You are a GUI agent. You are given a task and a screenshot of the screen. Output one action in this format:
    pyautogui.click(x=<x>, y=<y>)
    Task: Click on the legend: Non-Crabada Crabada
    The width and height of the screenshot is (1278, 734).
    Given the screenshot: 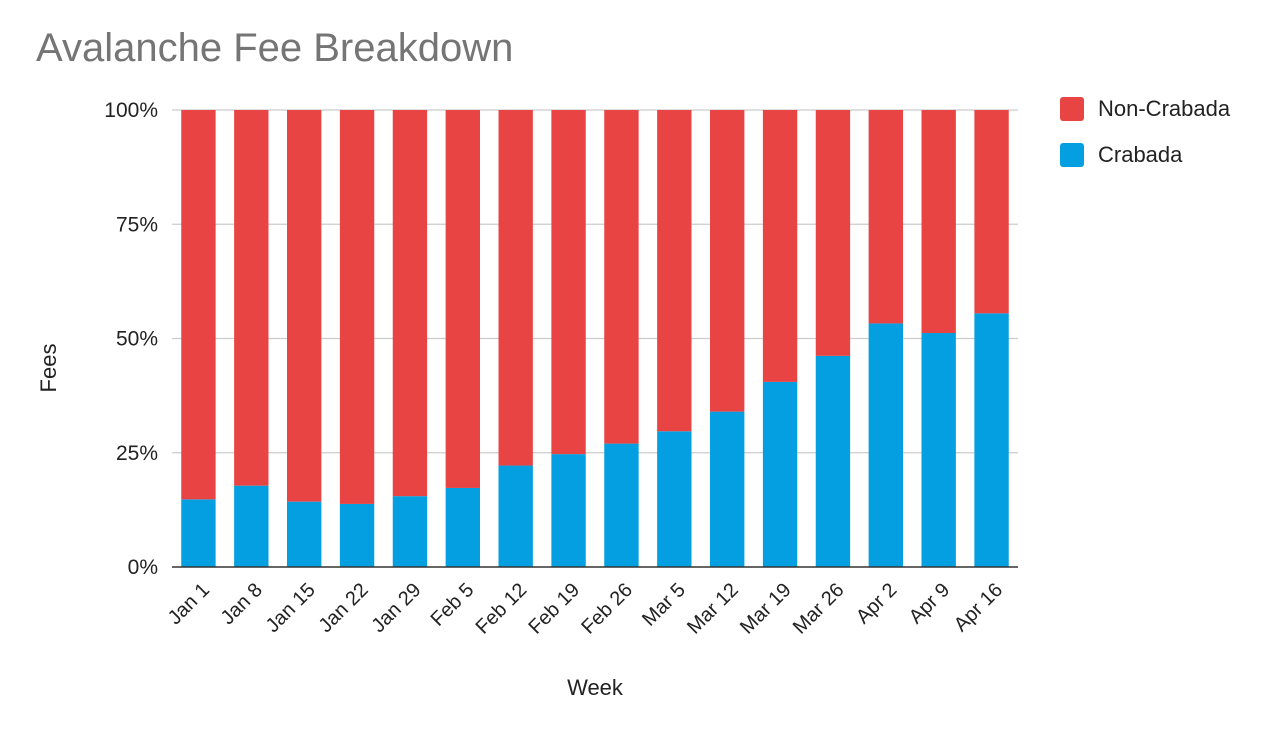 What is the action you would take?
    pyautogui.click(x=1145, y=140)
    